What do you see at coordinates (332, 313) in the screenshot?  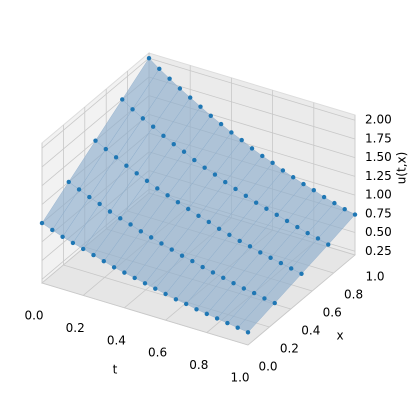 I see `y-tick-label: 0.6` at bounding box center [332, 313].